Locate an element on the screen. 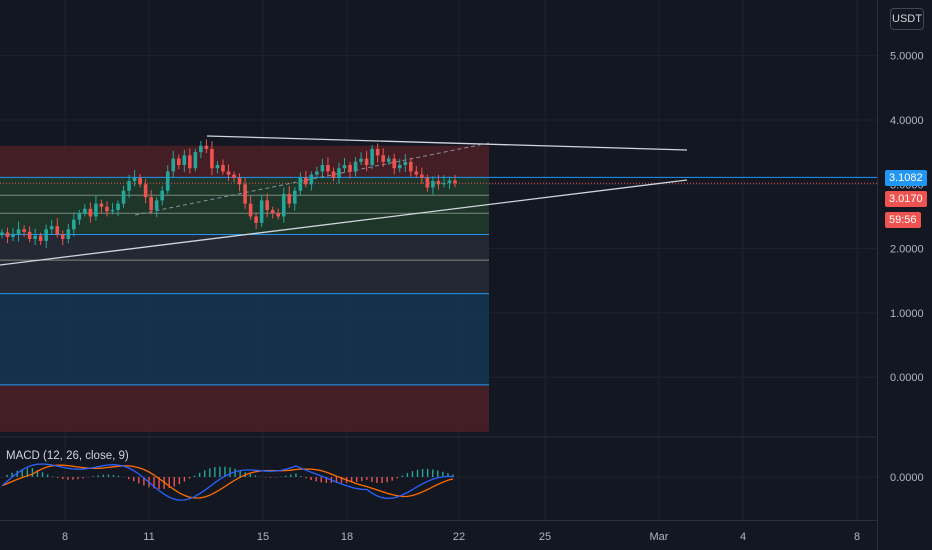 The width and height of the screenshot is (932, 550). time-tick-label: 22 is located at coordinates (459, 537).